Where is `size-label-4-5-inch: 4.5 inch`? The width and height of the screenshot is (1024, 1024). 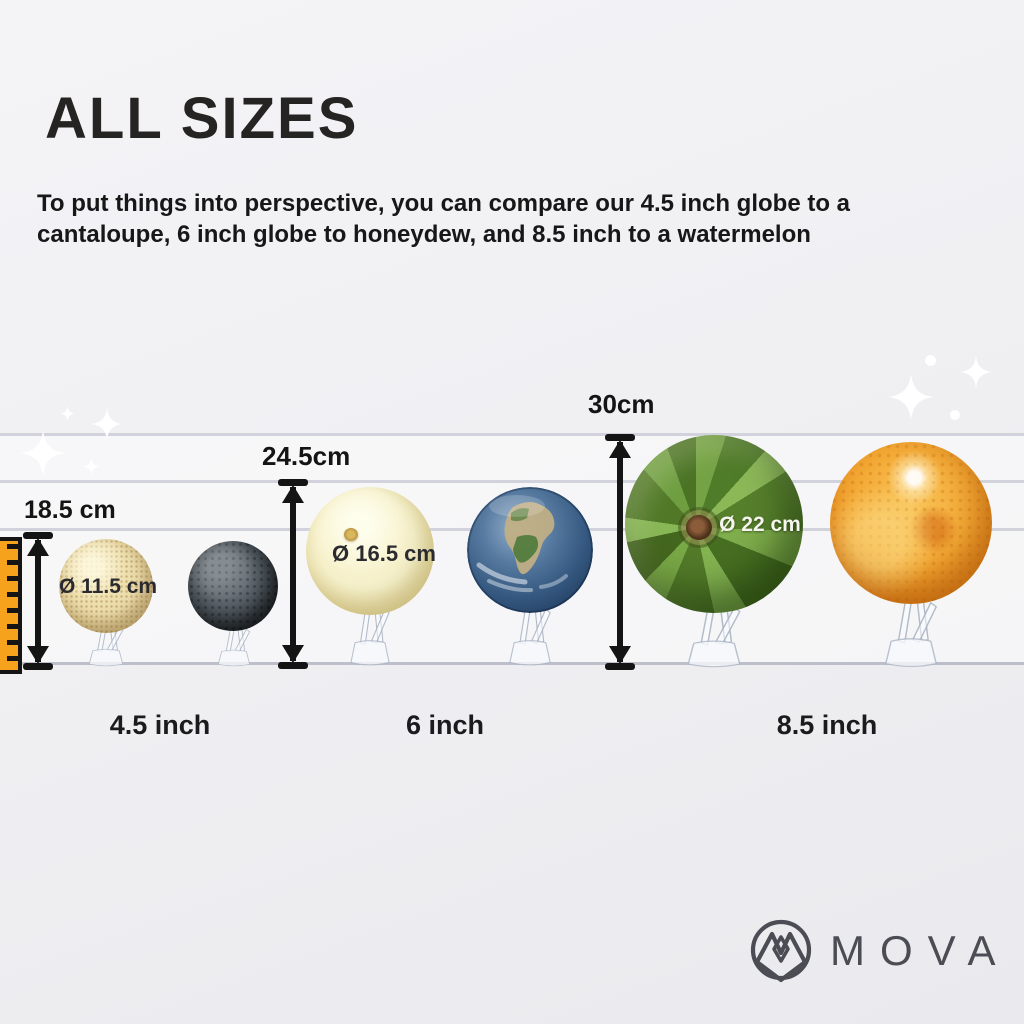
size-label-4-5-inch: 4.5 inch is located at coordinates (160, 725).